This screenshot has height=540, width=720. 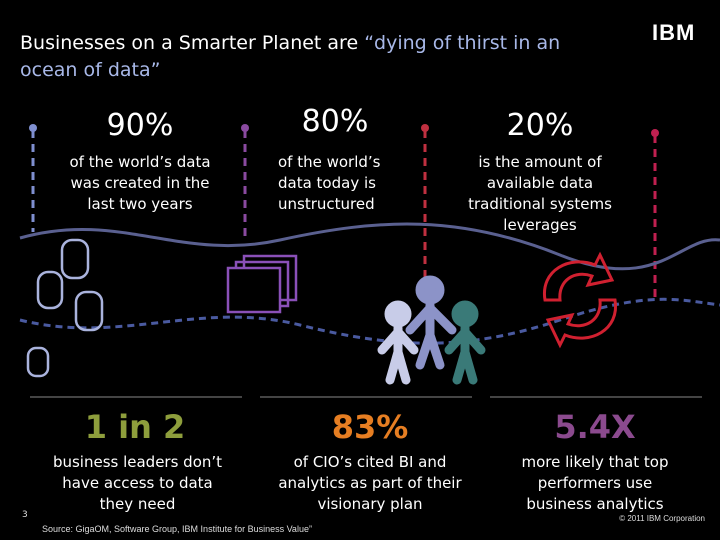 I want to click on title-quote: “dying of thirst in an ocean of data”, so click(x=290, y=56).